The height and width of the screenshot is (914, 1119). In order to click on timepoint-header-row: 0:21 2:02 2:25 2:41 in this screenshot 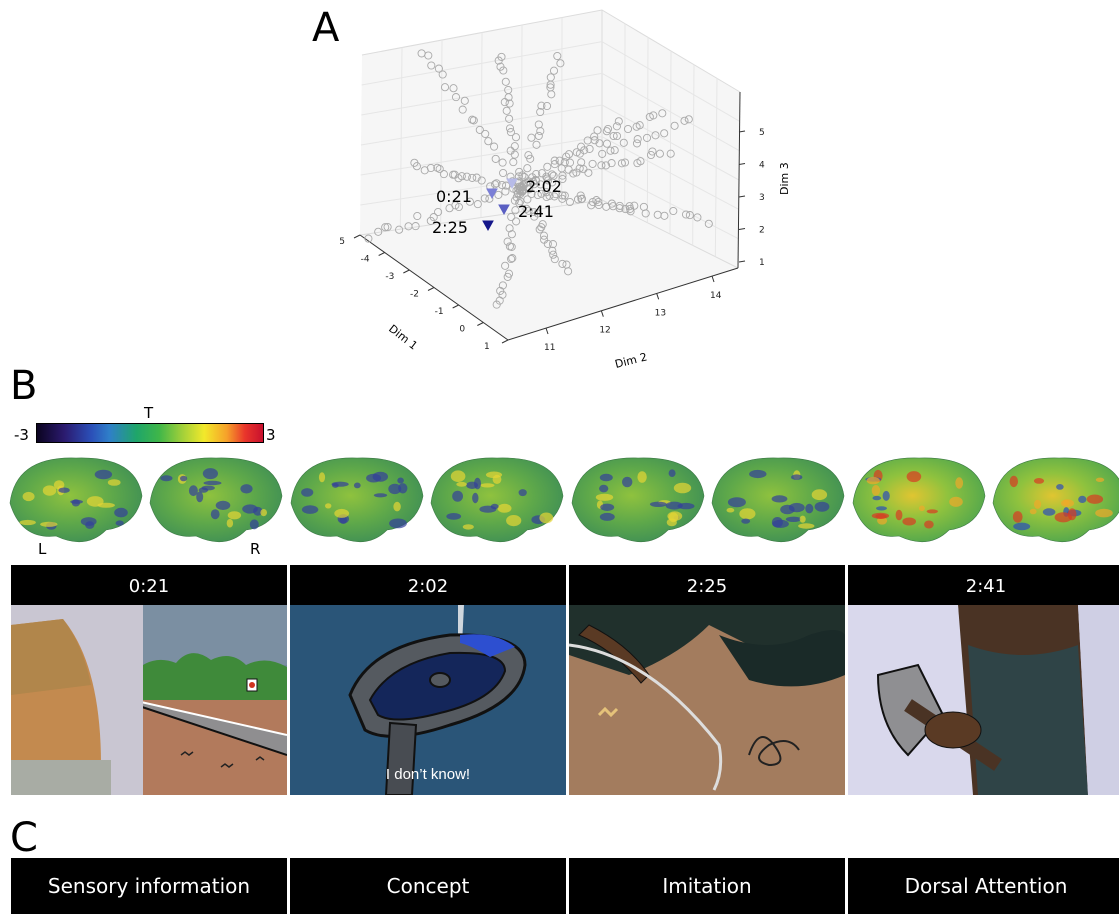, I will do `click(565, 586)`.